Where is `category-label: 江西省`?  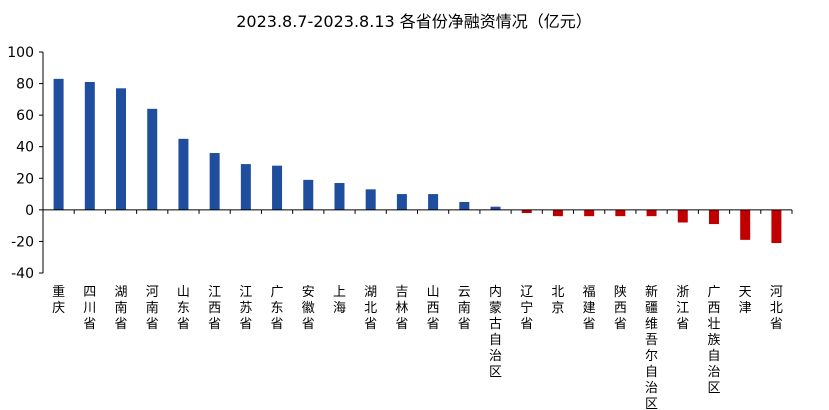
category-label: 江西省 is located at coordinates (214, 308).